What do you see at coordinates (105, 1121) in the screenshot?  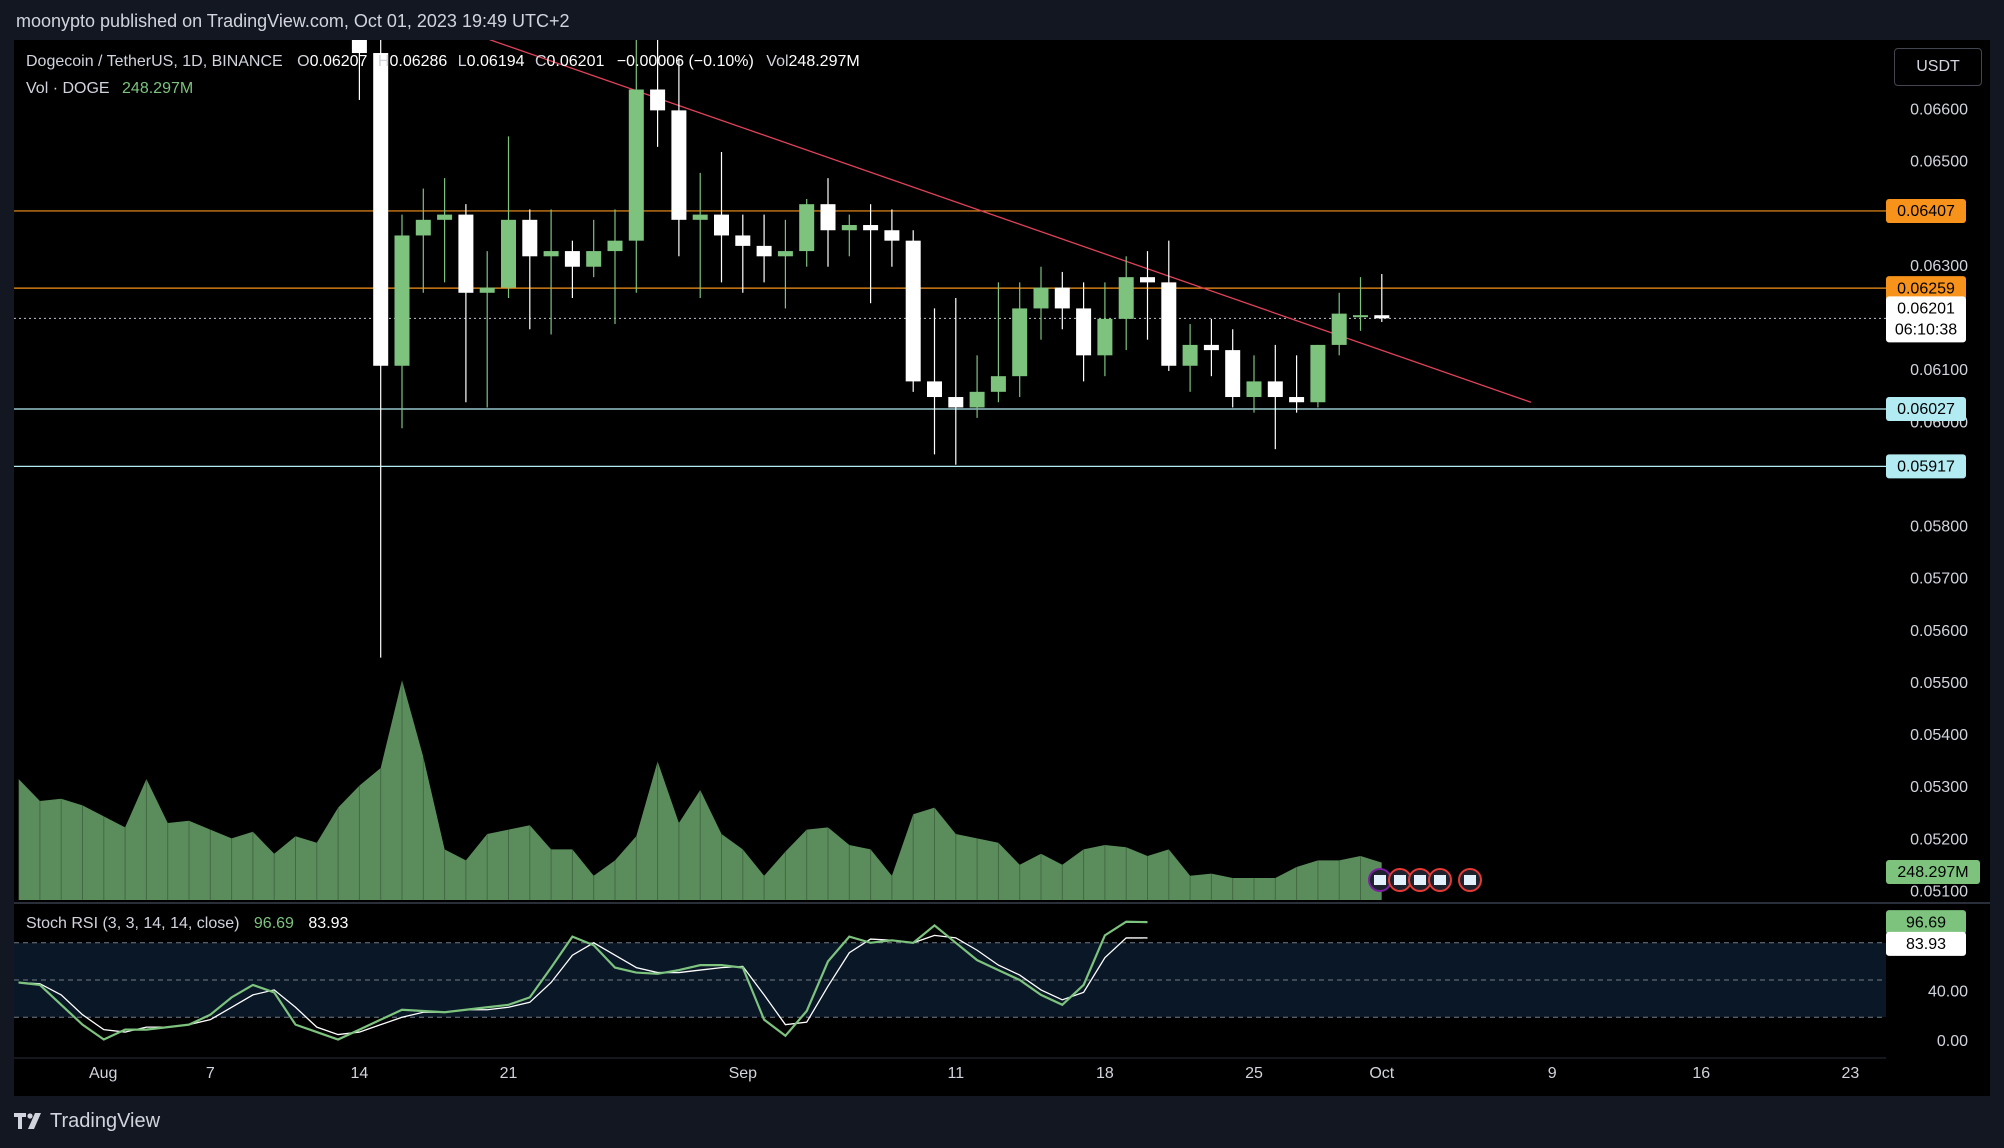 I see `brand-label: TradingView` at bounding box center [105, 1121].